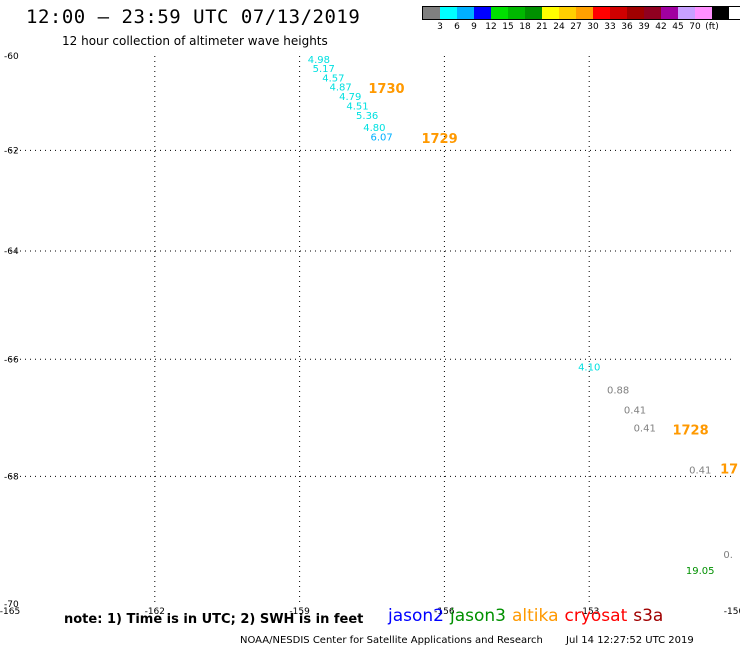  I want to click on wave-height-value: 4.98, so click(319, 60).